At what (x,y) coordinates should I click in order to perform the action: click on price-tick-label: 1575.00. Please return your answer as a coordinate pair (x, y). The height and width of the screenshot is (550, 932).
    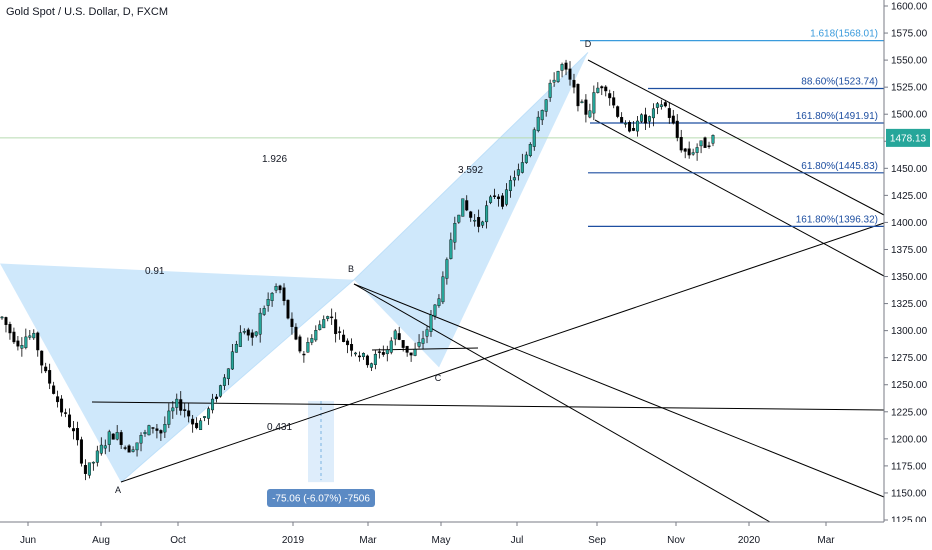
    Looking at the image, I should click on (909, 34).